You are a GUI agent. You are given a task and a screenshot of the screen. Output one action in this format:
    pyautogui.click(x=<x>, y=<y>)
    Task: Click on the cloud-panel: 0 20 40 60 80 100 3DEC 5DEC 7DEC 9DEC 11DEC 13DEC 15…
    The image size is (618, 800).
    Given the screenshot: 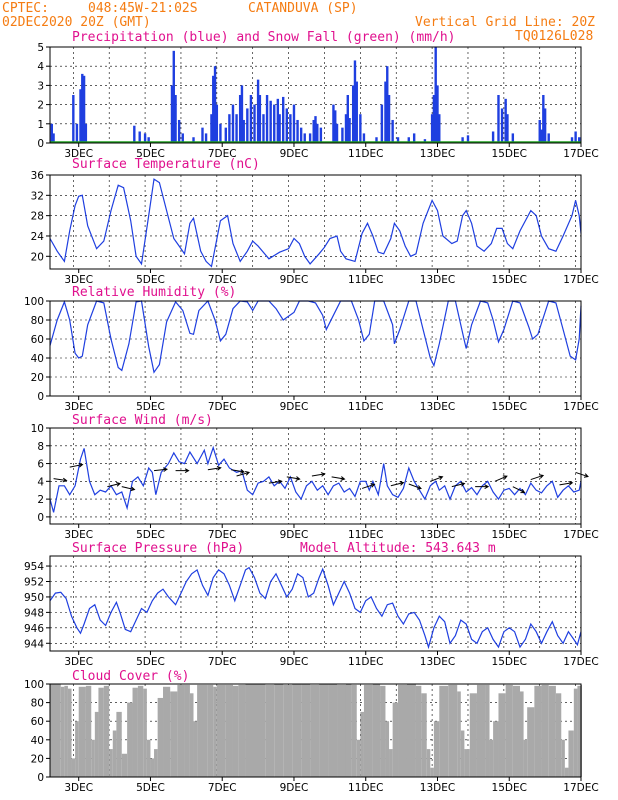 What is the action you would take?
    pyautogui.click(x=311, y=736)
    